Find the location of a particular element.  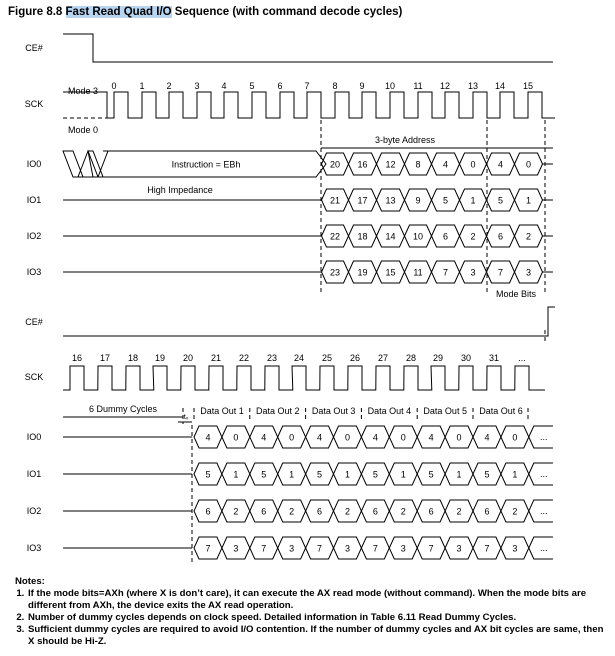

bottom-clock-number-25: 25 is located at coordinates (327, 358).